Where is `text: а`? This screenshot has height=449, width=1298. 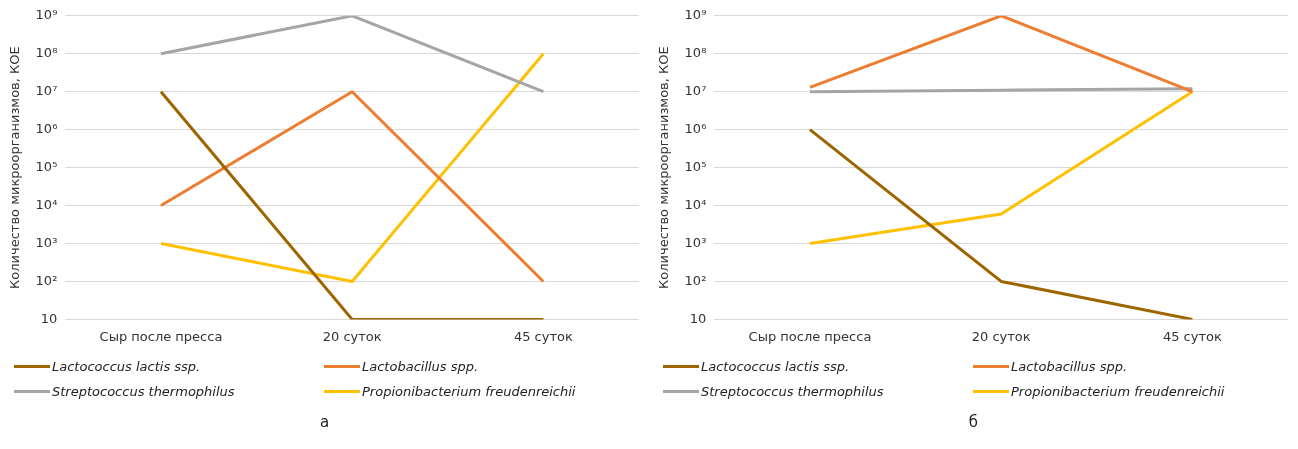
text: а is located at coordinates (324, 422).